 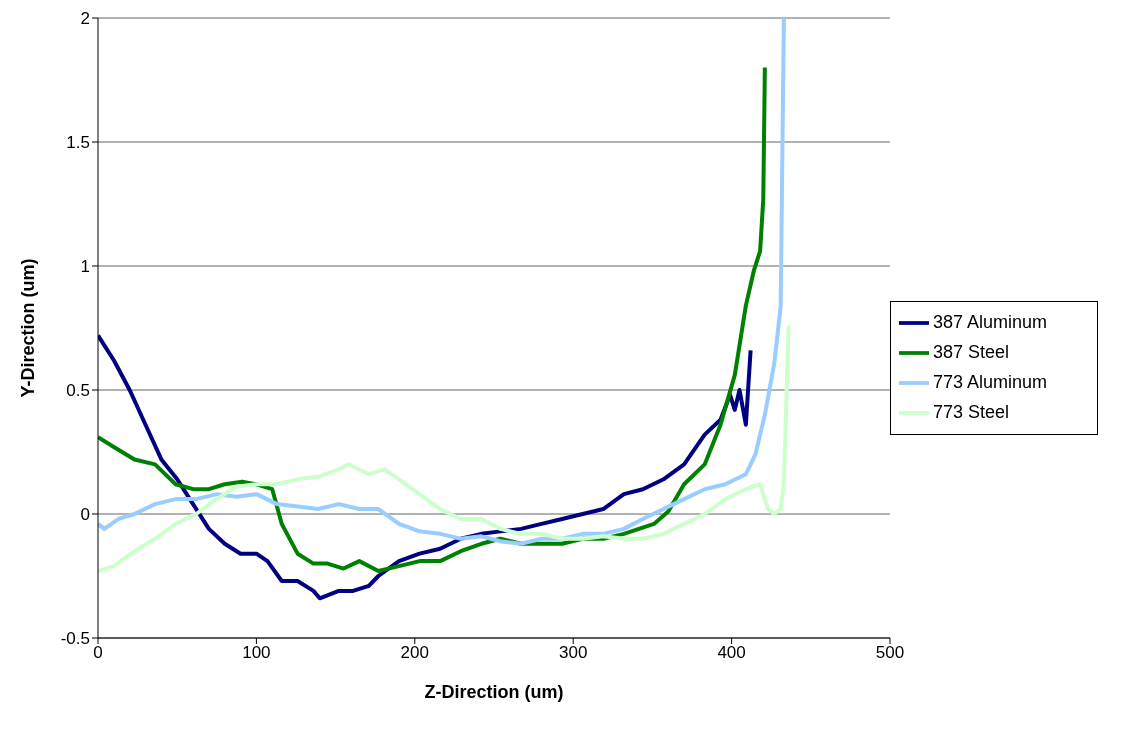 I want to click on y-tick-label: 2, so click(x=85, y=19).